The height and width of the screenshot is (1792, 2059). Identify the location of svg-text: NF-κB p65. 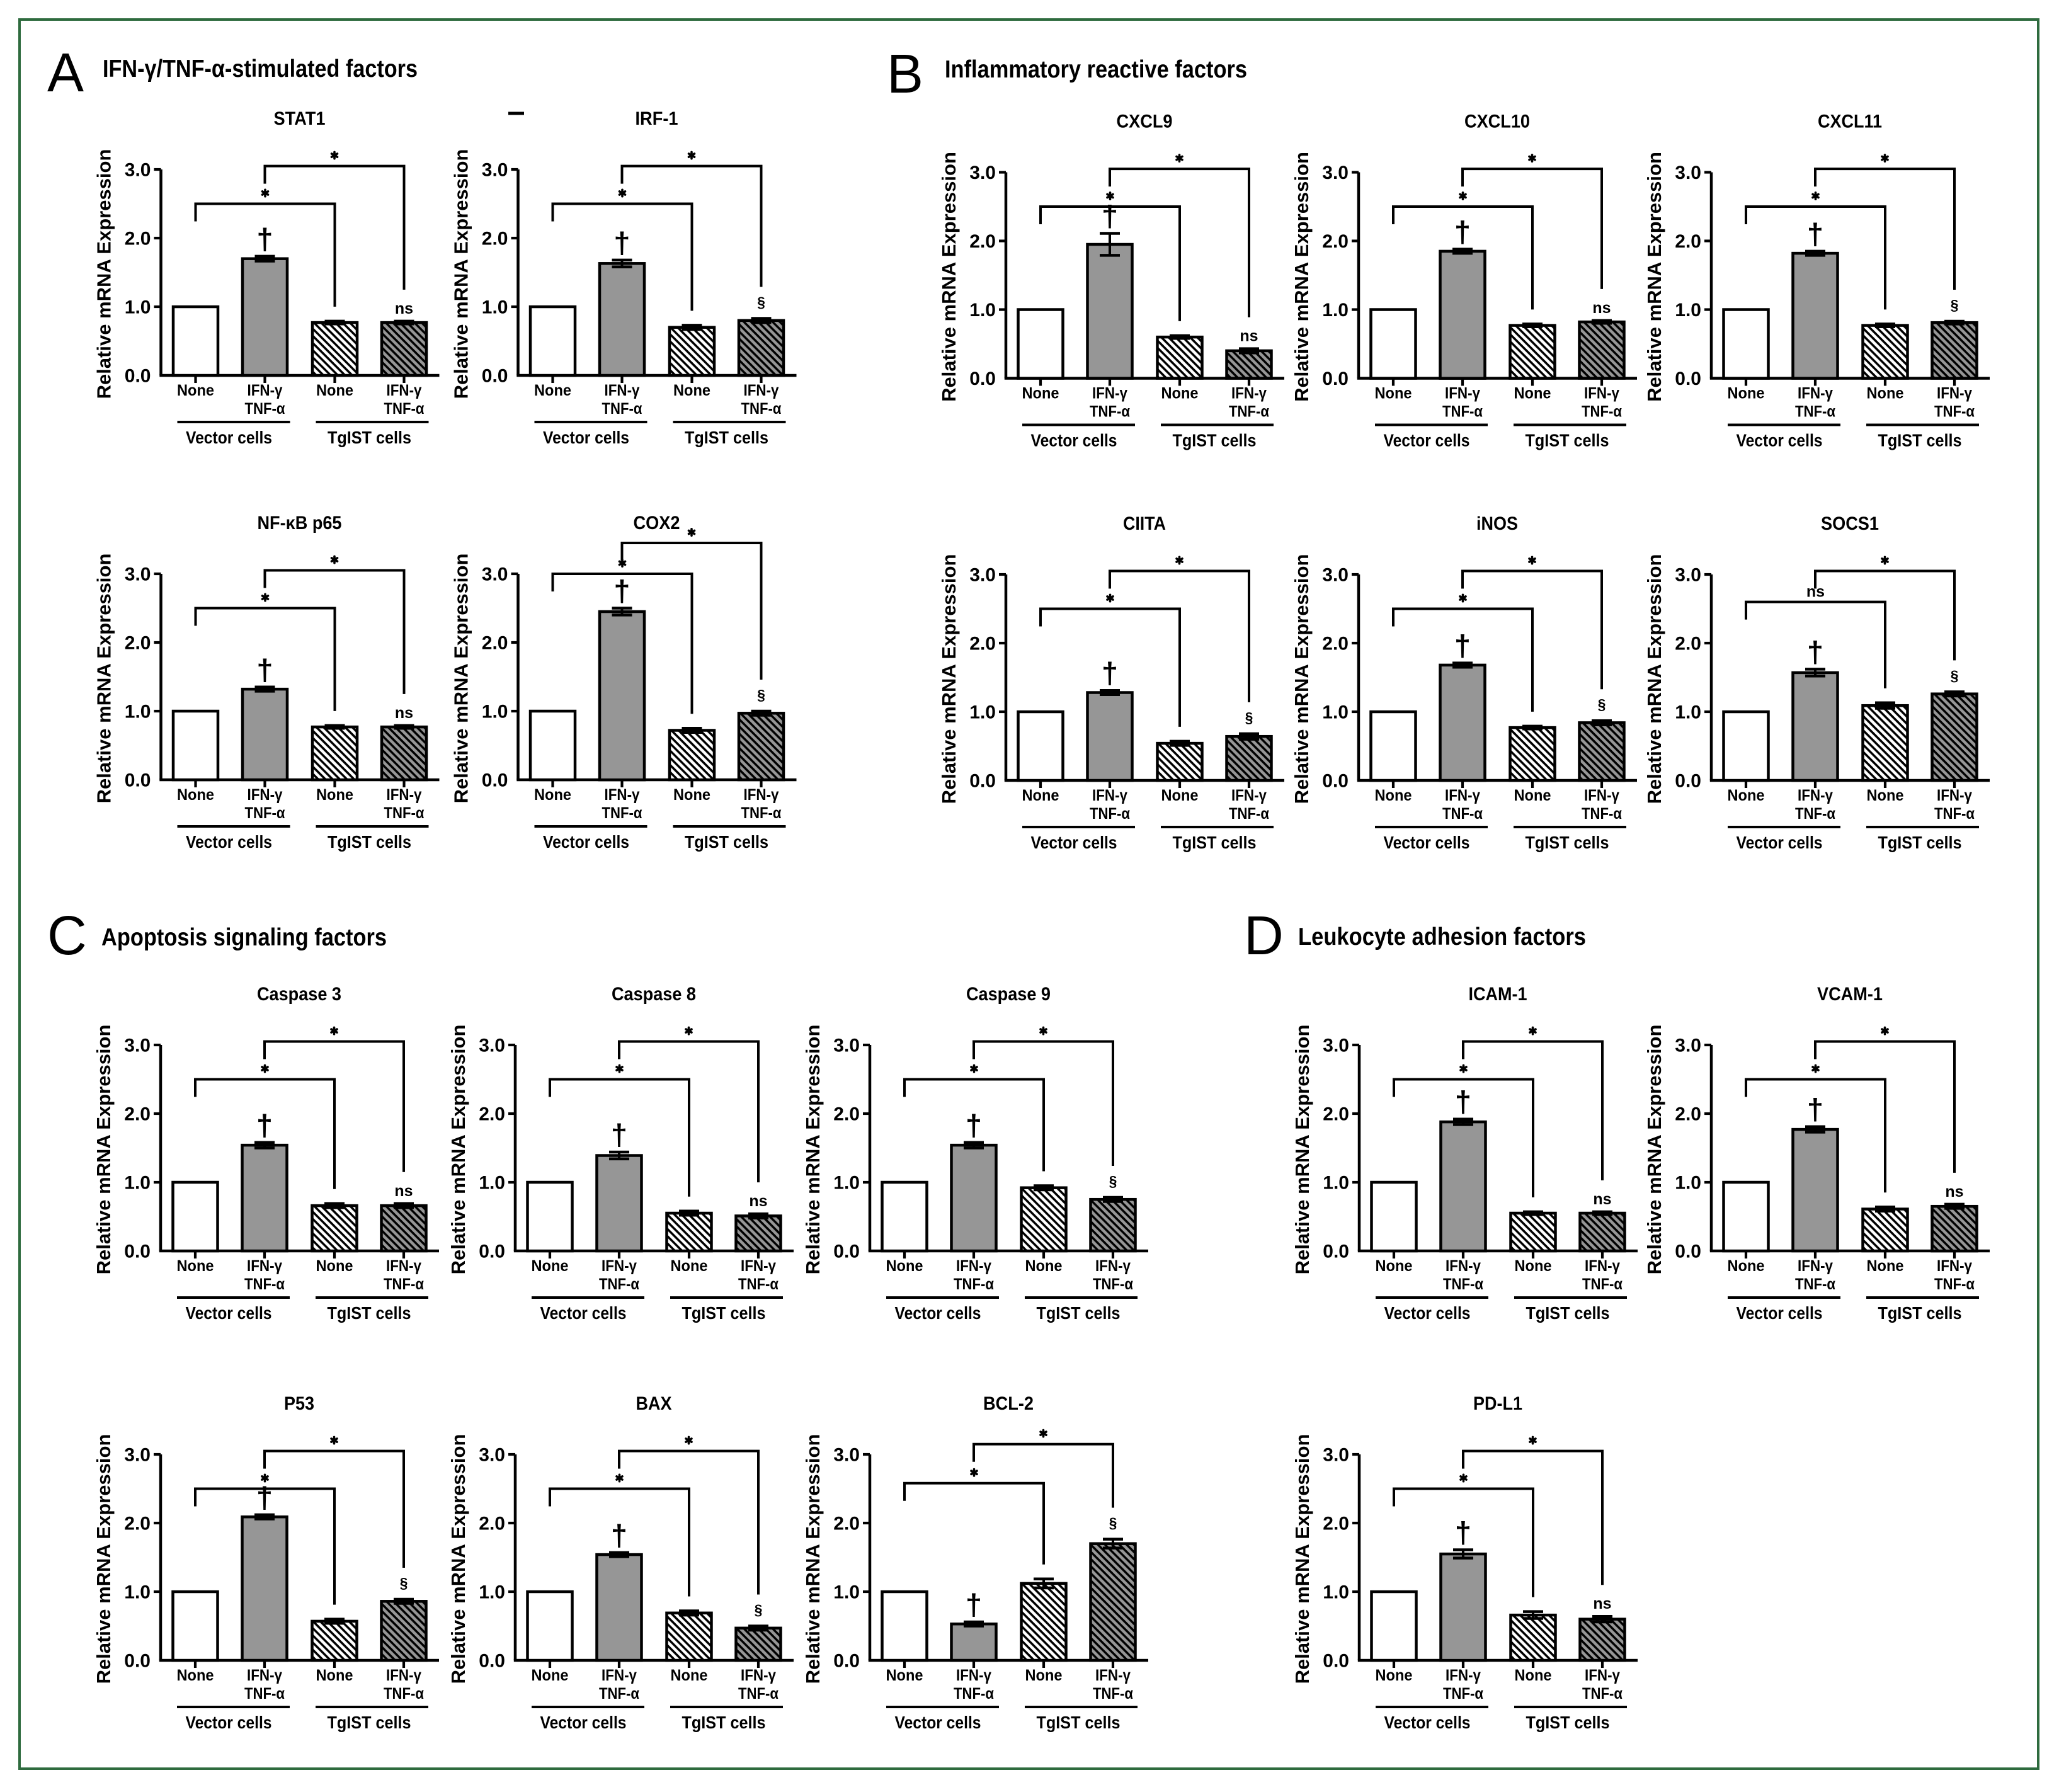
(300, 523).